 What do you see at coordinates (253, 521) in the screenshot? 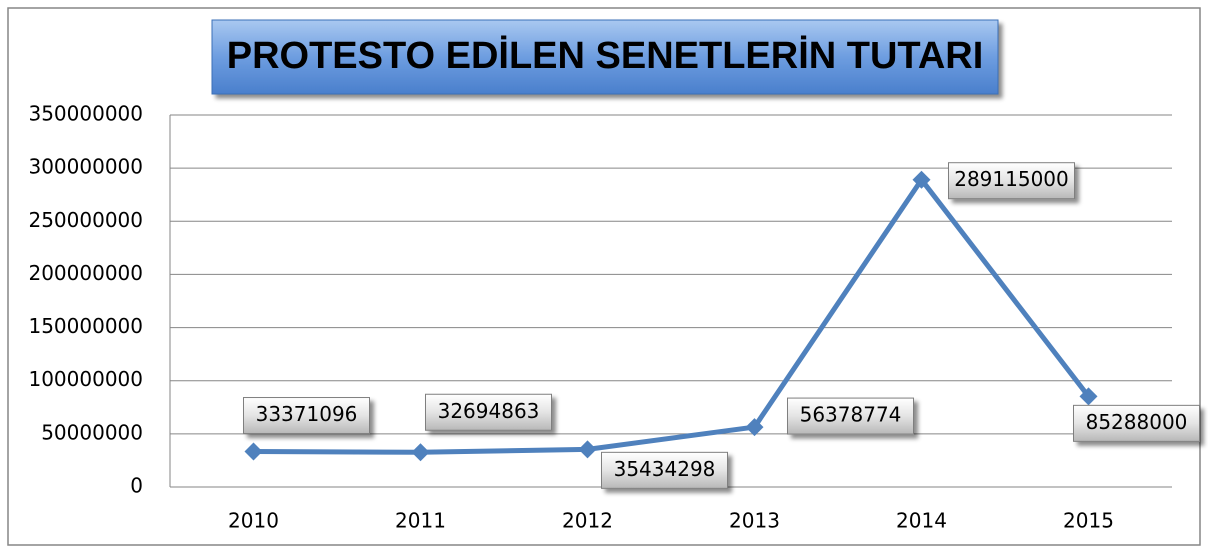
I see `x-tick-label: 2010` at bounding box center [253, 521].